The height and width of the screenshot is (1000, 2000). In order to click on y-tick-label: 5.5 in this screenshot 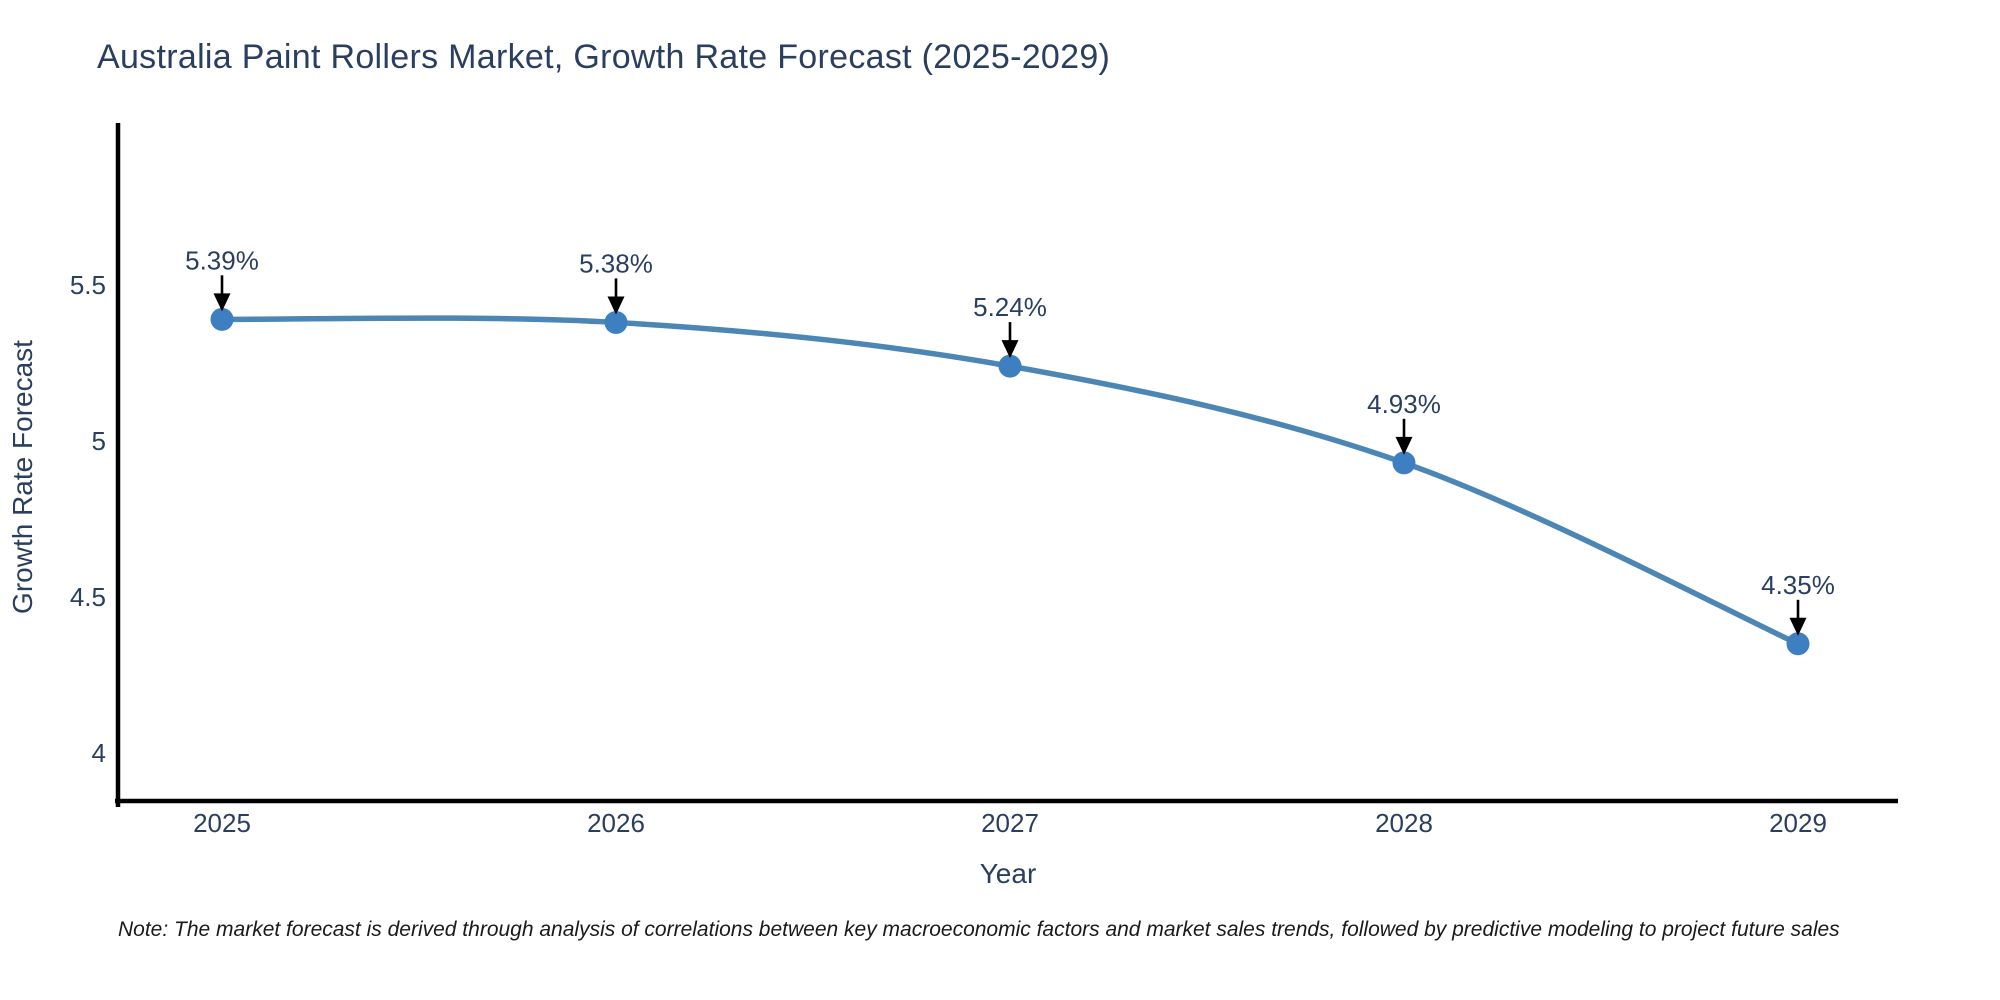, I will do `click(88, 285)`.